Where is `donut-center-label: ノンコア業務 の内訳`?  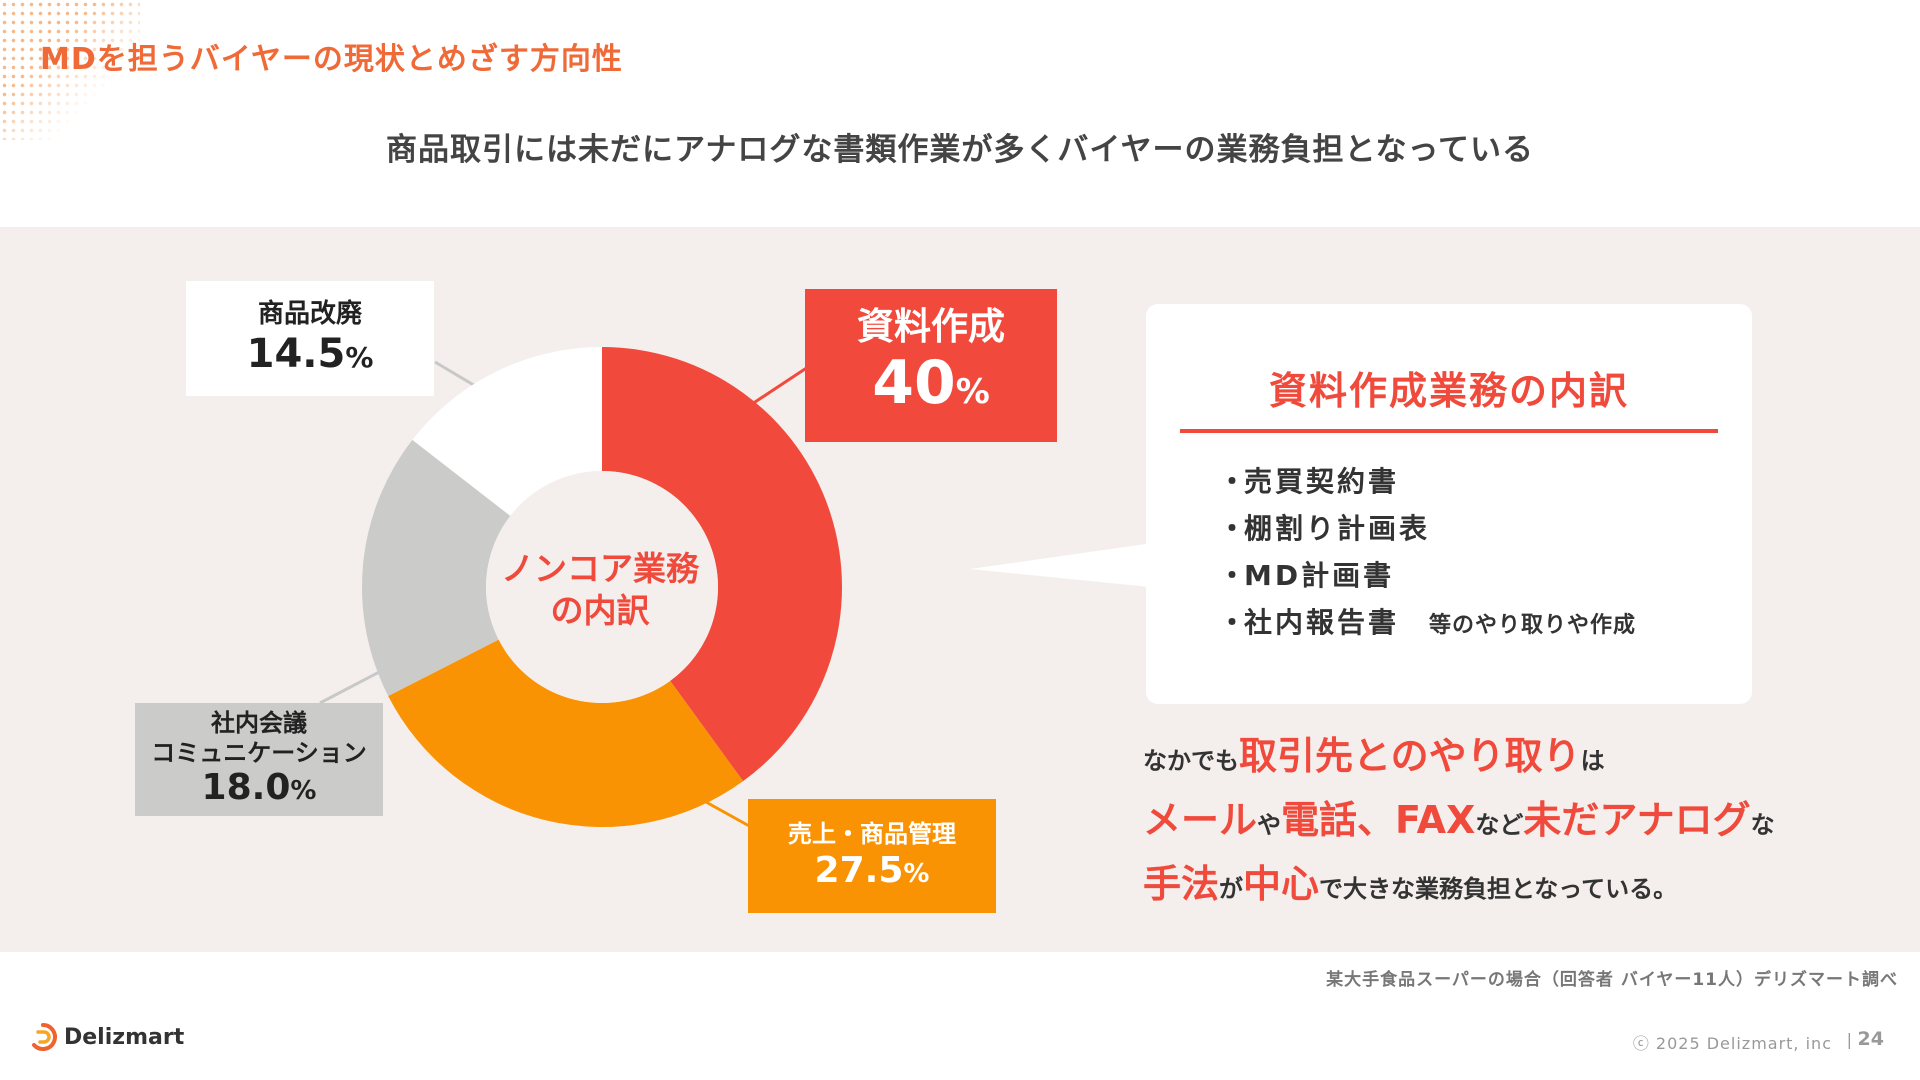
donut-center-label: ノンコア業務 の内訳 is located at coordinates (600, 590).